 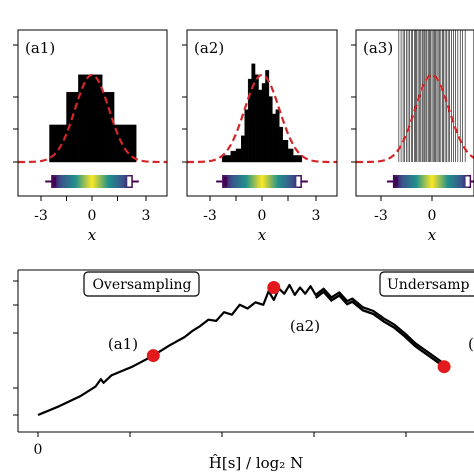 I want to click on panel-label: (a1), so click(x=40, y=48).